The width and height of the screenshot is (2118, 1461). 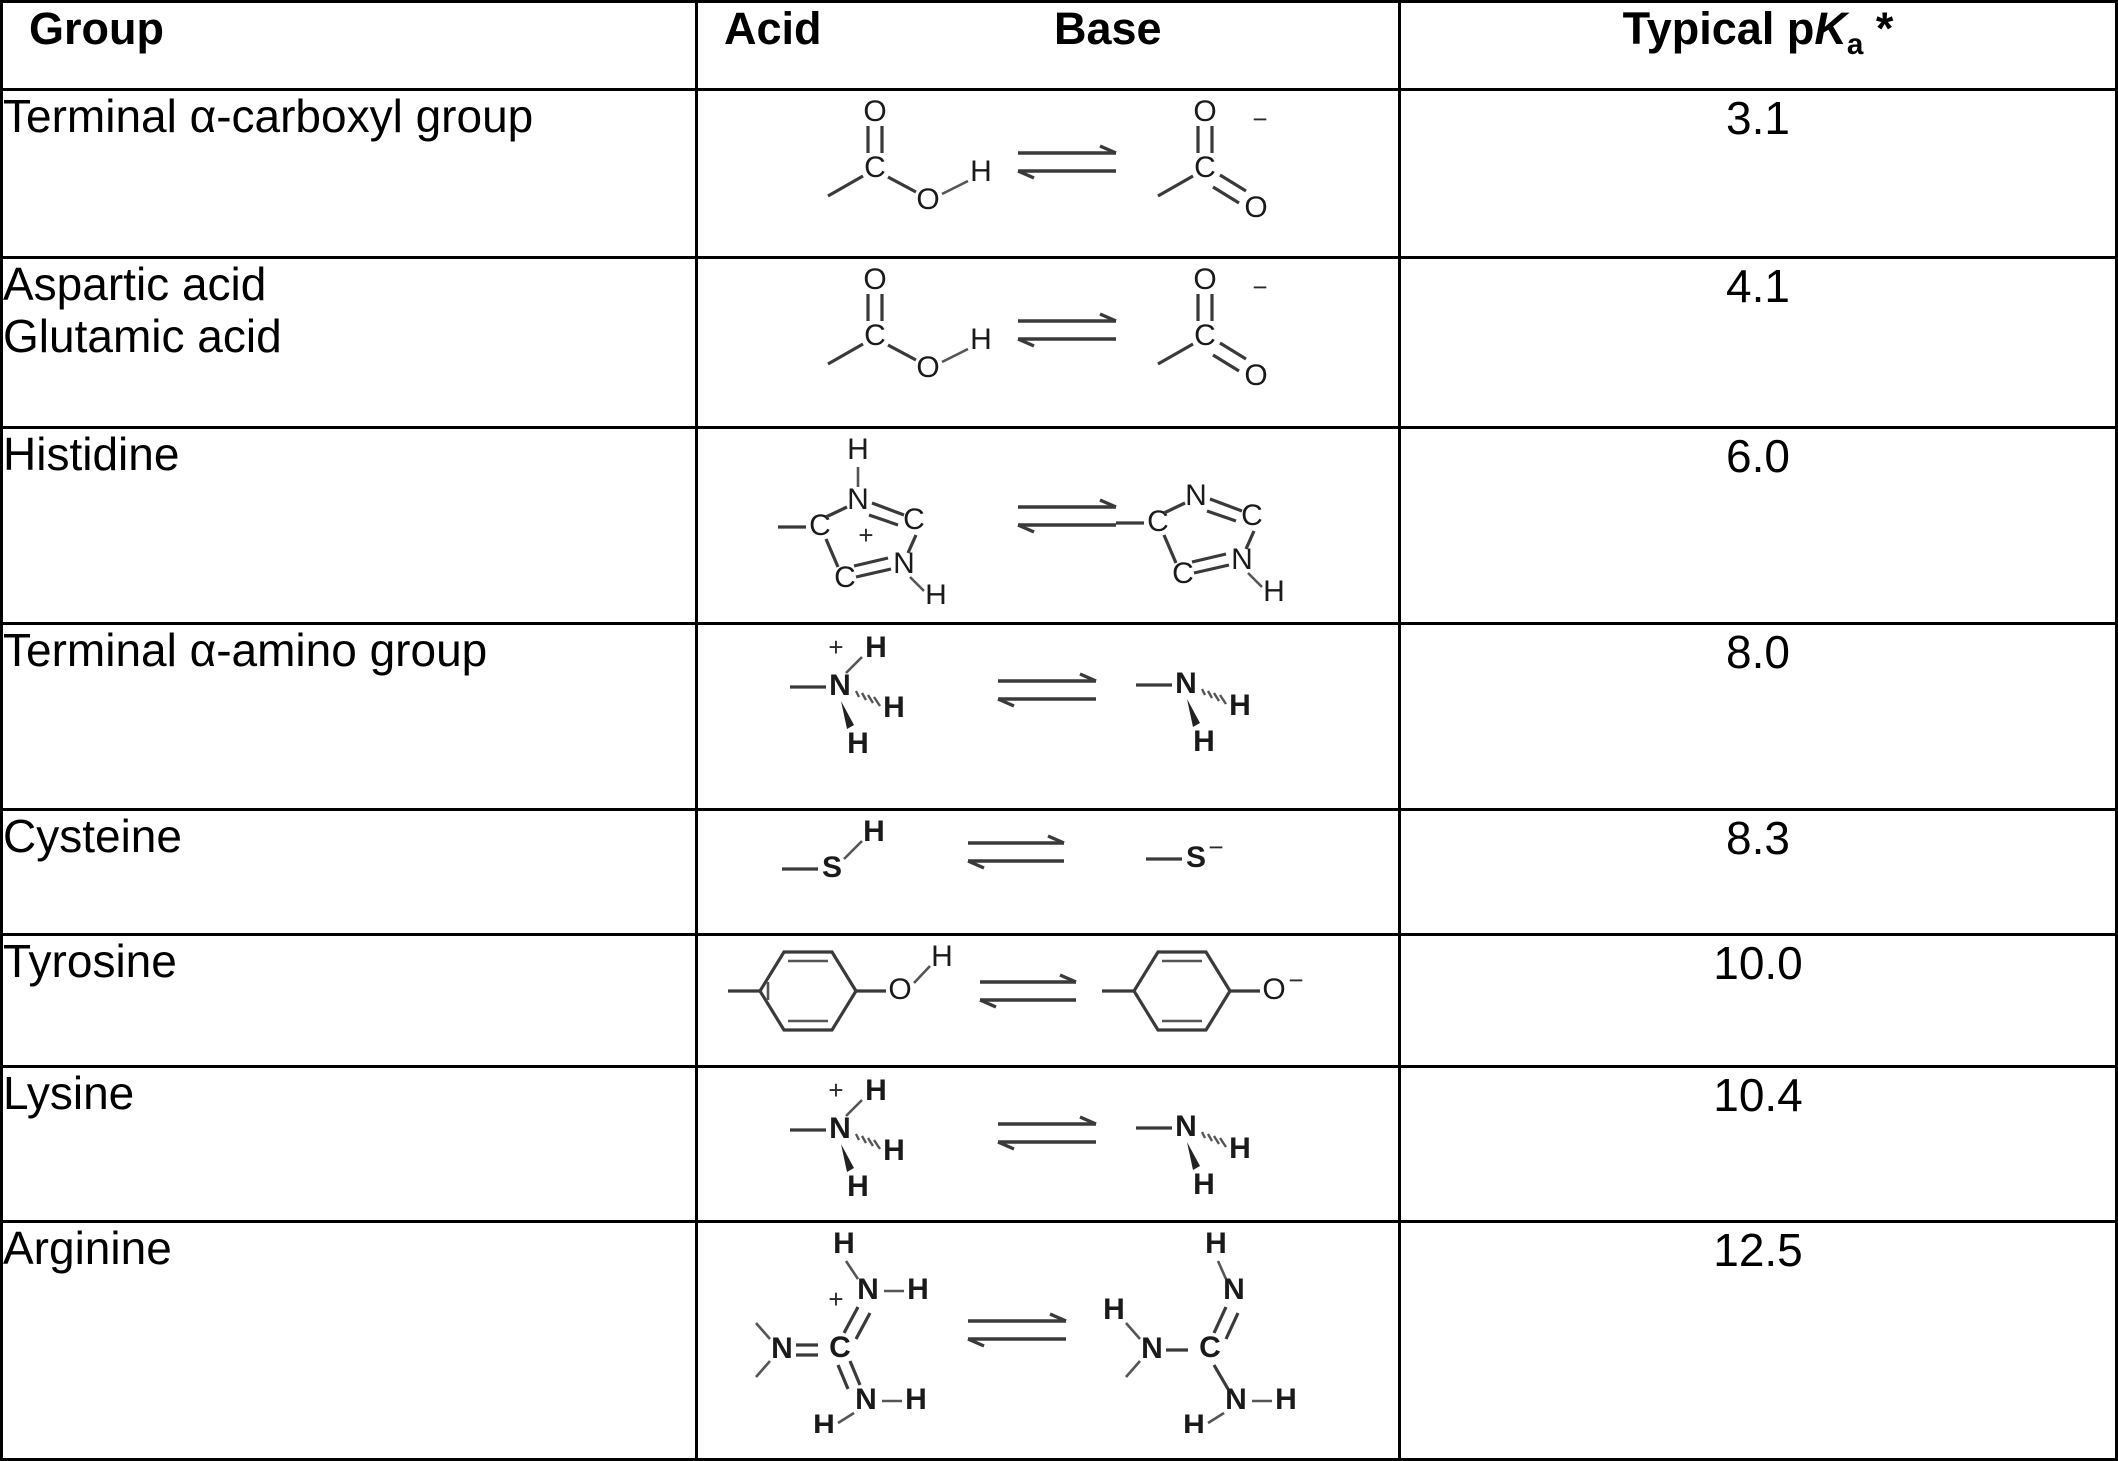 What do you see at coordinates (1758, 1340) in the screenshot?
I see `pka-value-cell: 12.5` at bounding box center [1758, 1340].